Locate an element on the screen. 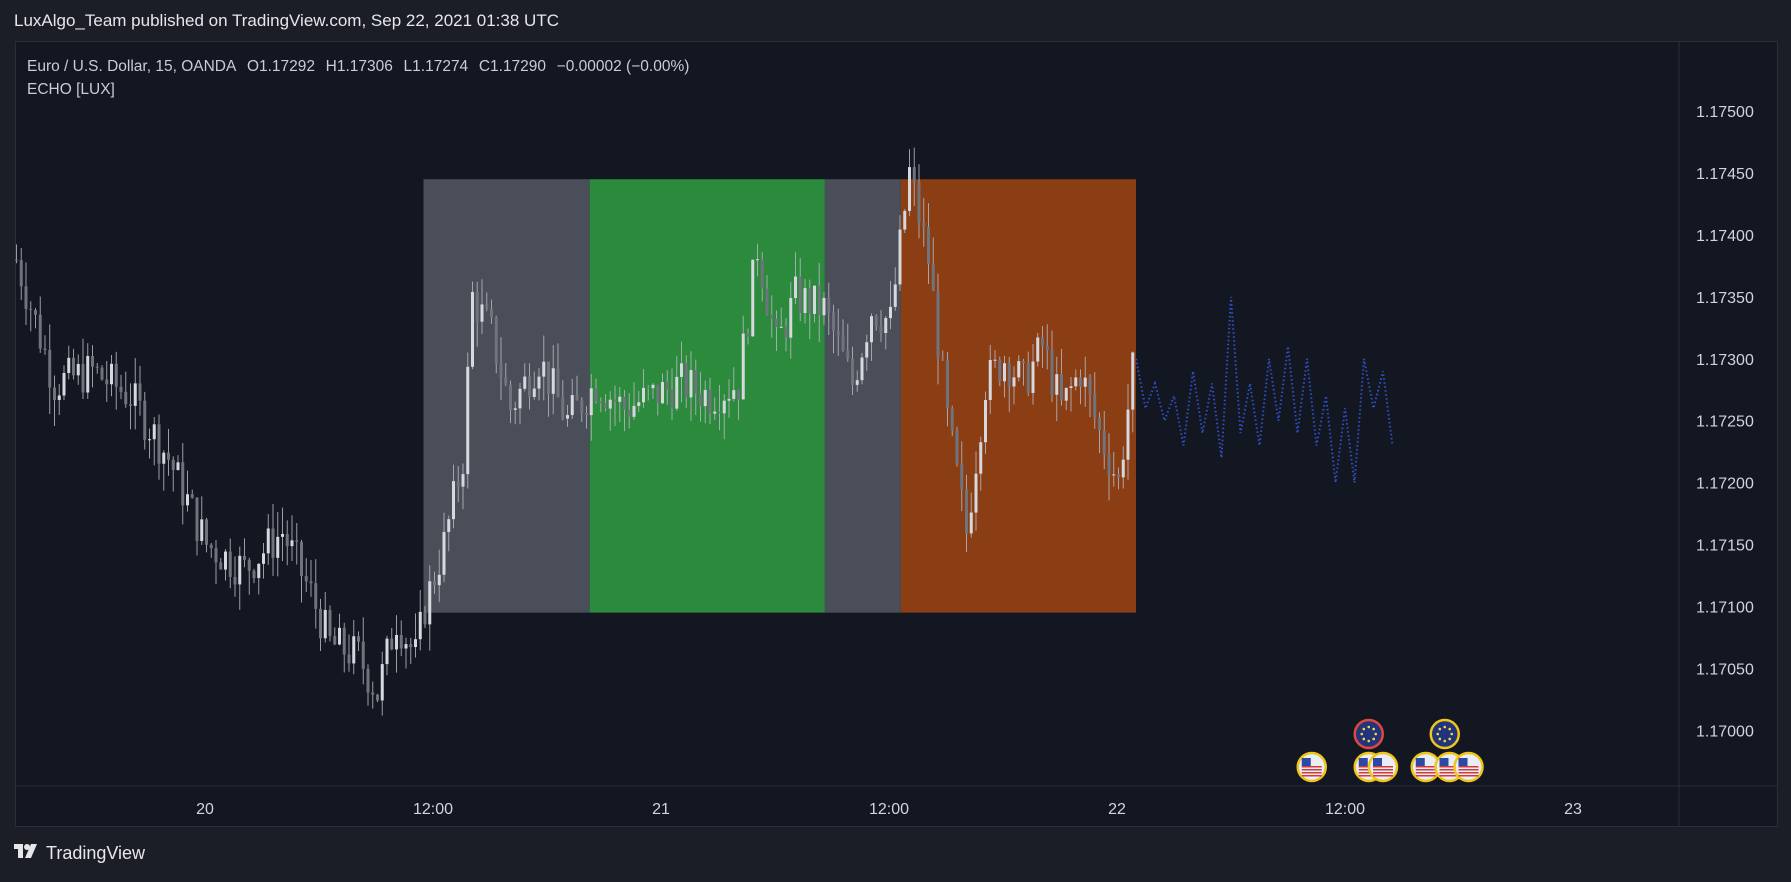 This screenshot has width=1791, height=882. price-tick-label: 1.17100 is located at coordinates (1725, 607).